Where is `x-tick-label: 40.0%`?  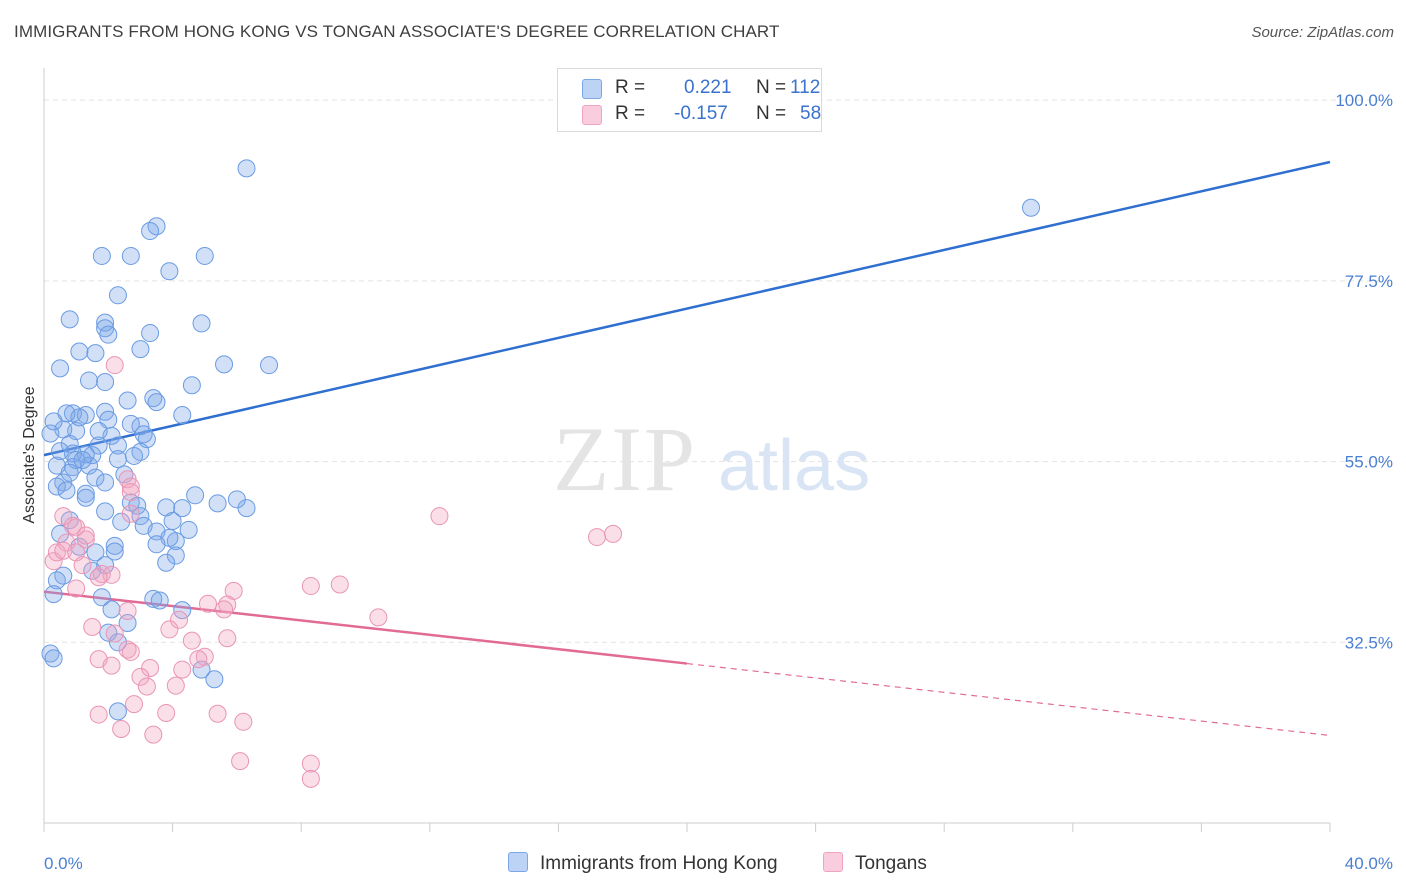
x-tick-label: 40.0% is located at coordinates (1369, 863).